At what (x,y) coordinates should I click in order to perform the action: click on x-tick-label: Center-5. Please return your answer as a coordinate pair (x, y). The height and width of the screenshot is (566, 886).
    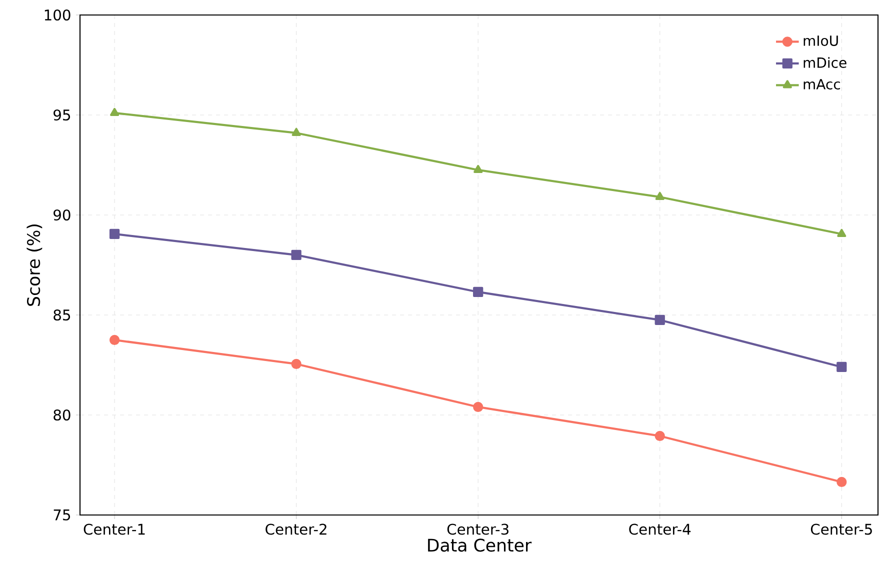
    Looking at the image, I should click on (841, 529).